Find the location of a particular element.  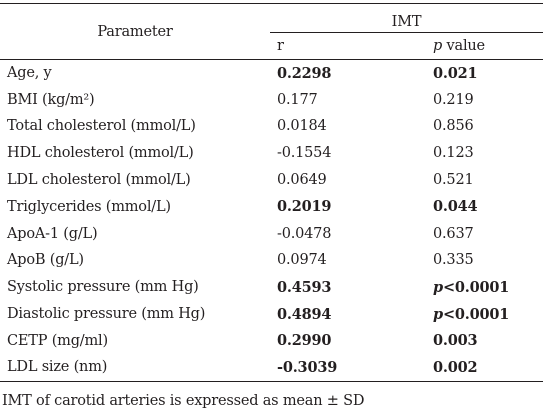

table-row: ApoA-1 (g/L) -0.0478 0.637 is located at coordinates (271, 233).